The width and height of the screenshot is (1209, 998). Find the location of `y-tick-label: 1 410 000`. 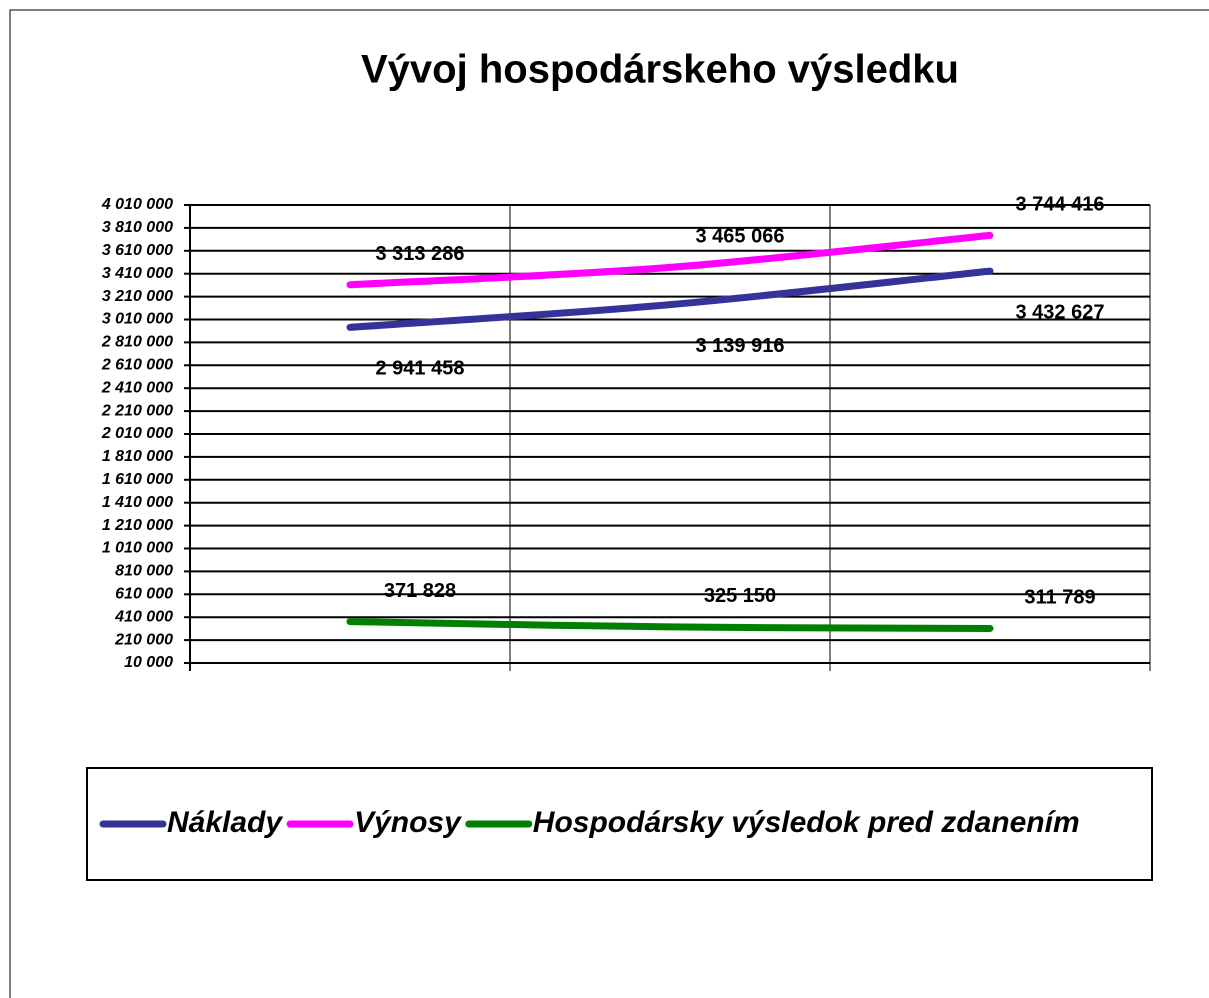

y-tick-label: 1 410 000 is located at coordinates (137, 502).